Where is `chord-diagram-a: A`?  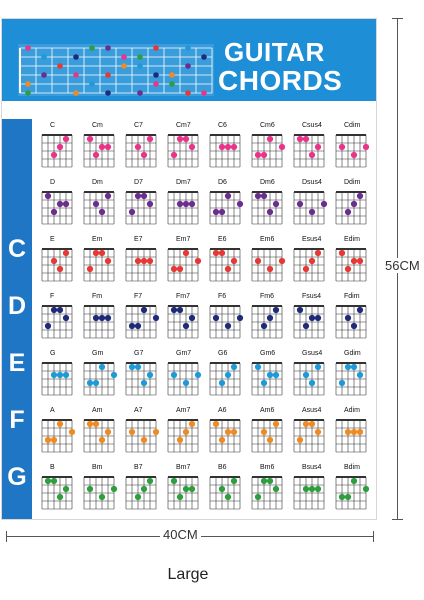
chord-diagram-a: A is located at coordinates (58, 430).